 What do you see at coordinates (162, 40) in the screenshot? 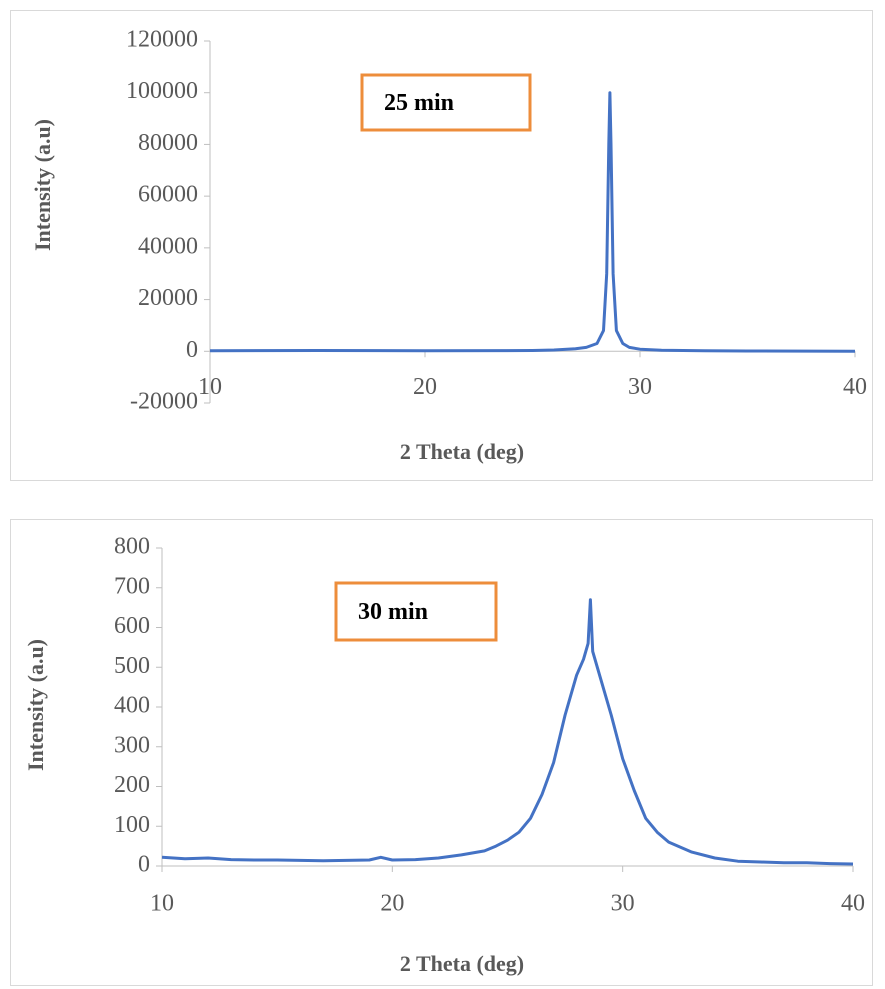
I see `y-tick-label: 120000` at bounding box center [162, 40].